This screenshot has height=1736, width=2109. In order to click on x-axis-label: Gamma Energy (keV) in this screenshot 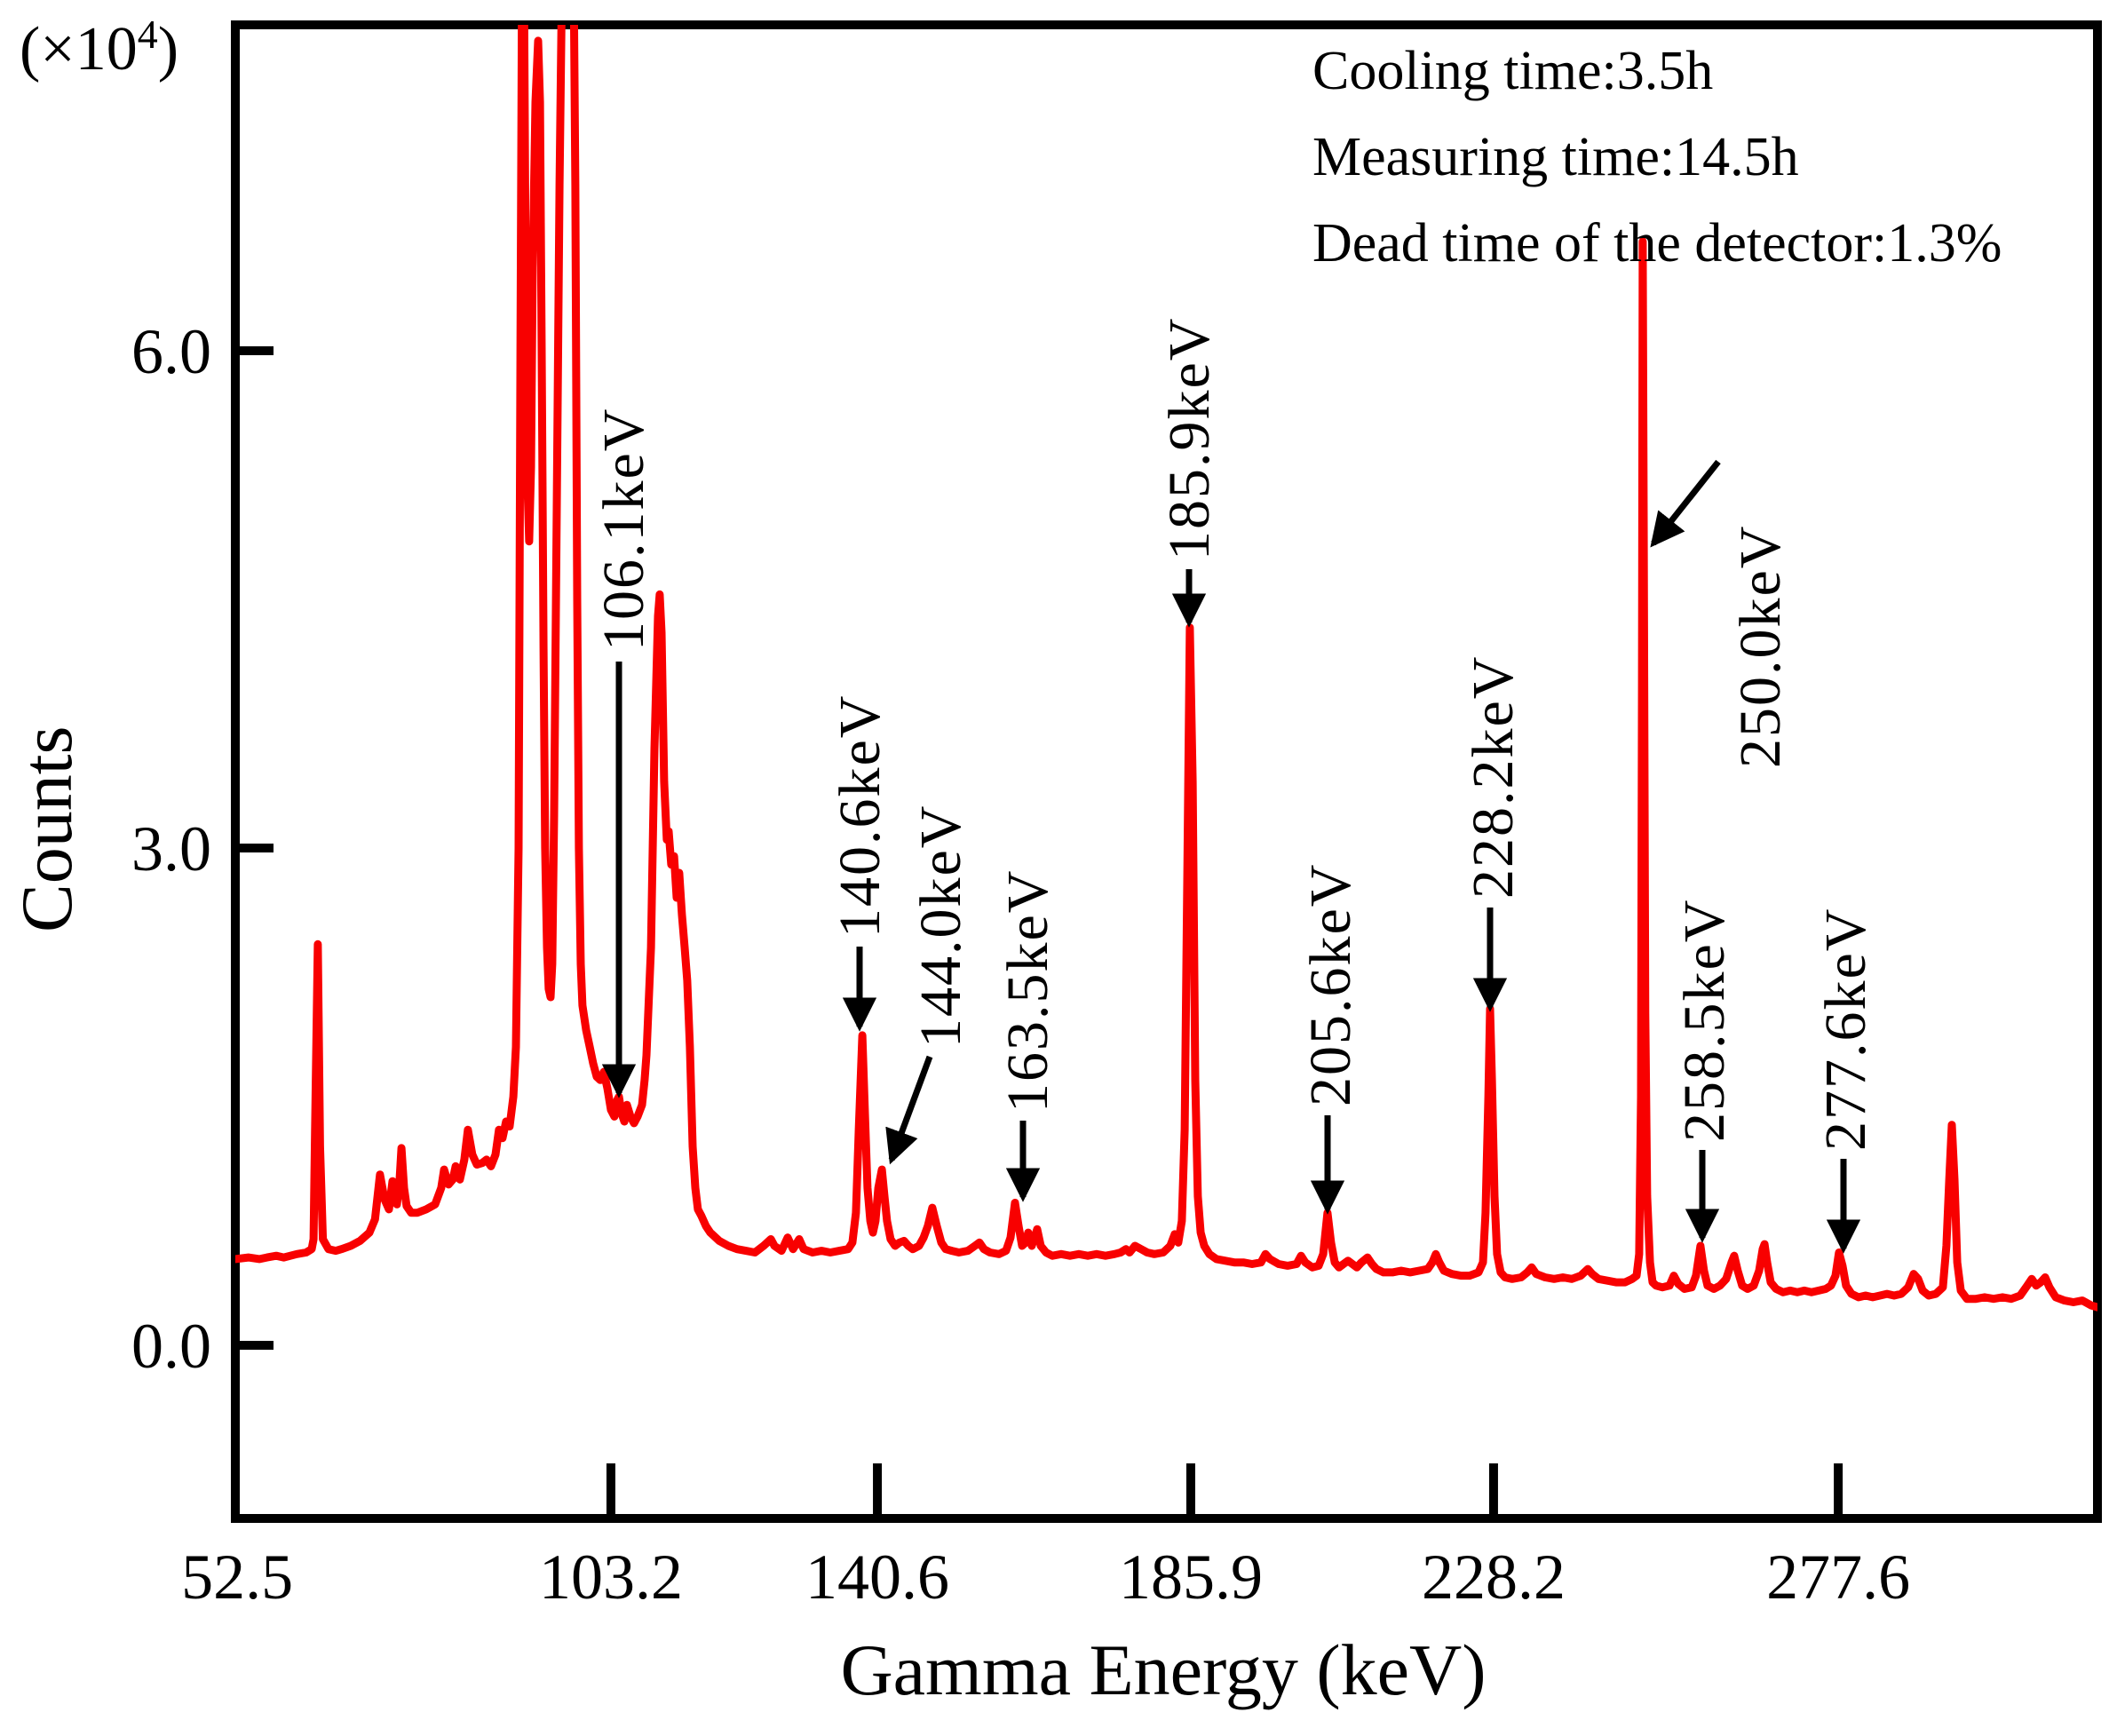, I will do `click(1163, 1669)`.